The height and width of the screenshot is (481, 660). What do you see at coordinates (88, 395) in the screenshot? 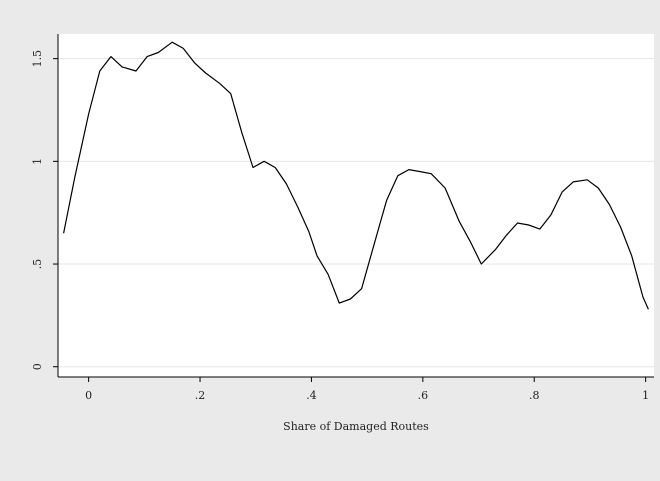
I see `x-tick-label: 0` at bounding box center [88, 395].